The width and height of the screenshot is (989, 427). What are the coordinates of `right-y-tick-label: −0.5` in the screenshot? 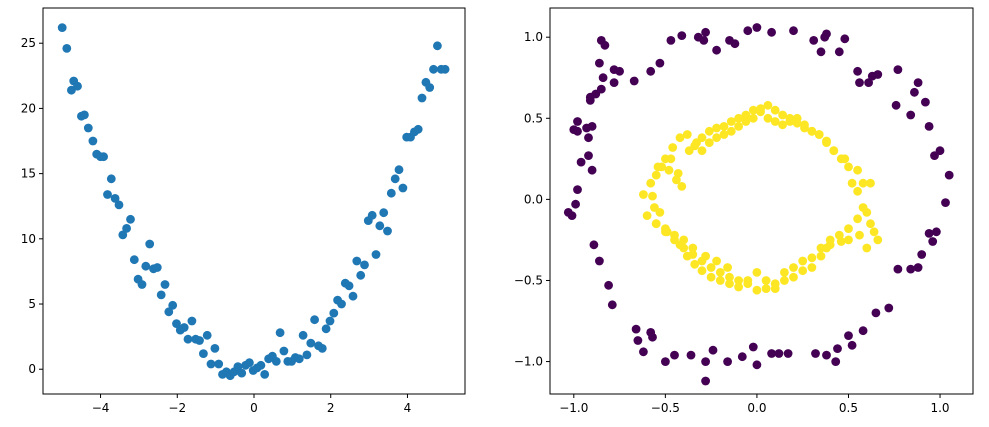 It's located at (528, 280).